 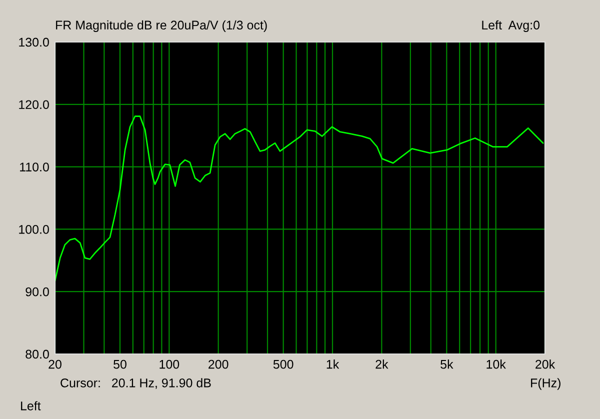 What do you see at coordinates (34, 229) in the screenshot?
I see `y-tick-label: 100.0` at bounding box center [34, 229].